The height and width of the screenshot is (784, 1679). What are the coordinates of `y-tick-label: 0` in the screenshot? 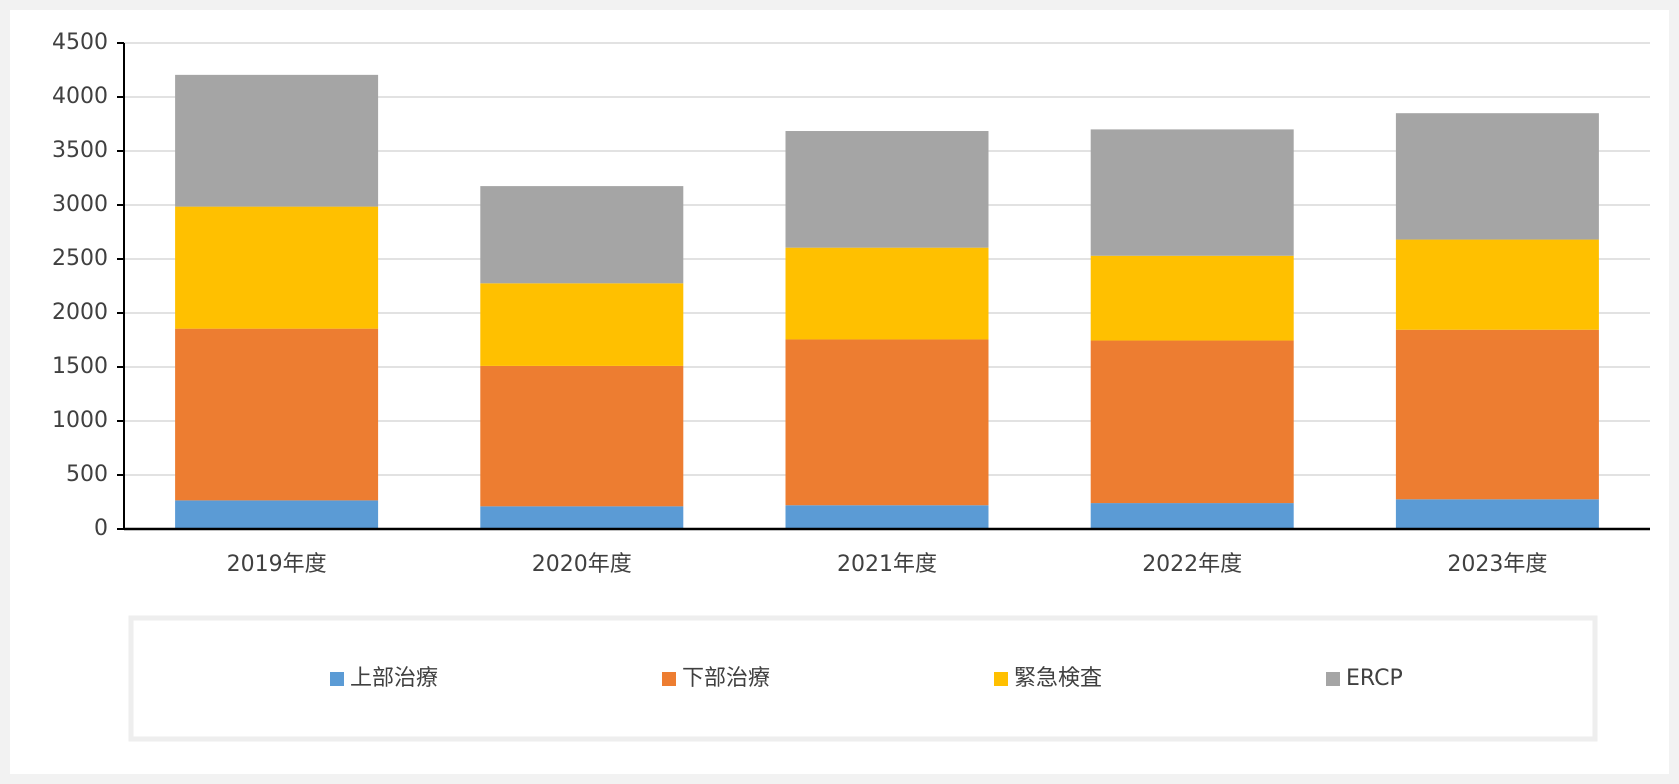 It's located at (101, 528).